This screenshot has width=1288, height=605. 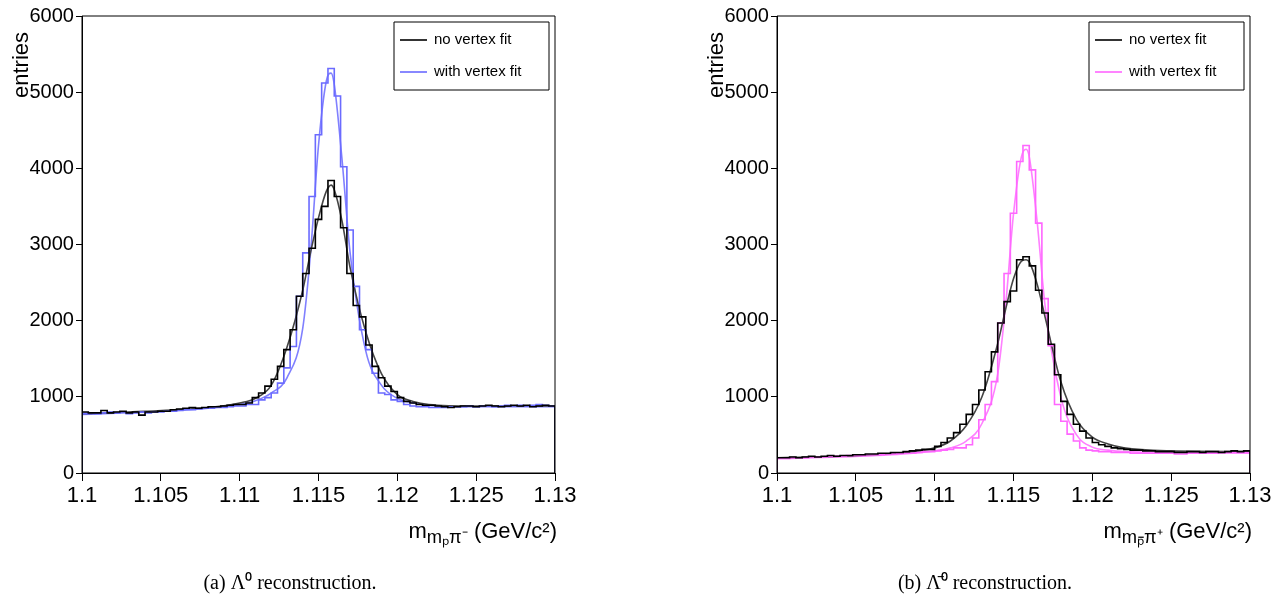 I want to click on x-axis-title: m$_{mₚ̄π⁺}$ (GeV/c²), so click(x=1177, y=533).